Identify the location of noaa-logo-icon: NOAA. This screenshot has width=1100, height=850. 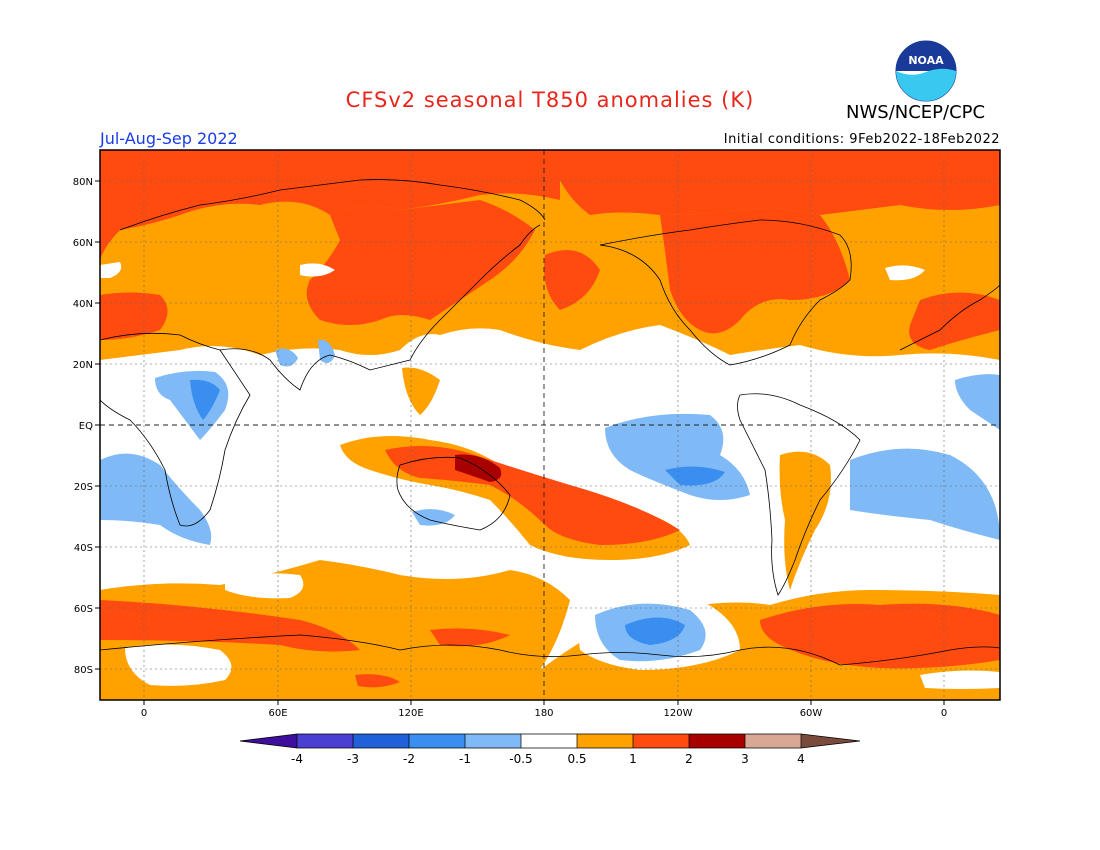
(926, 71).